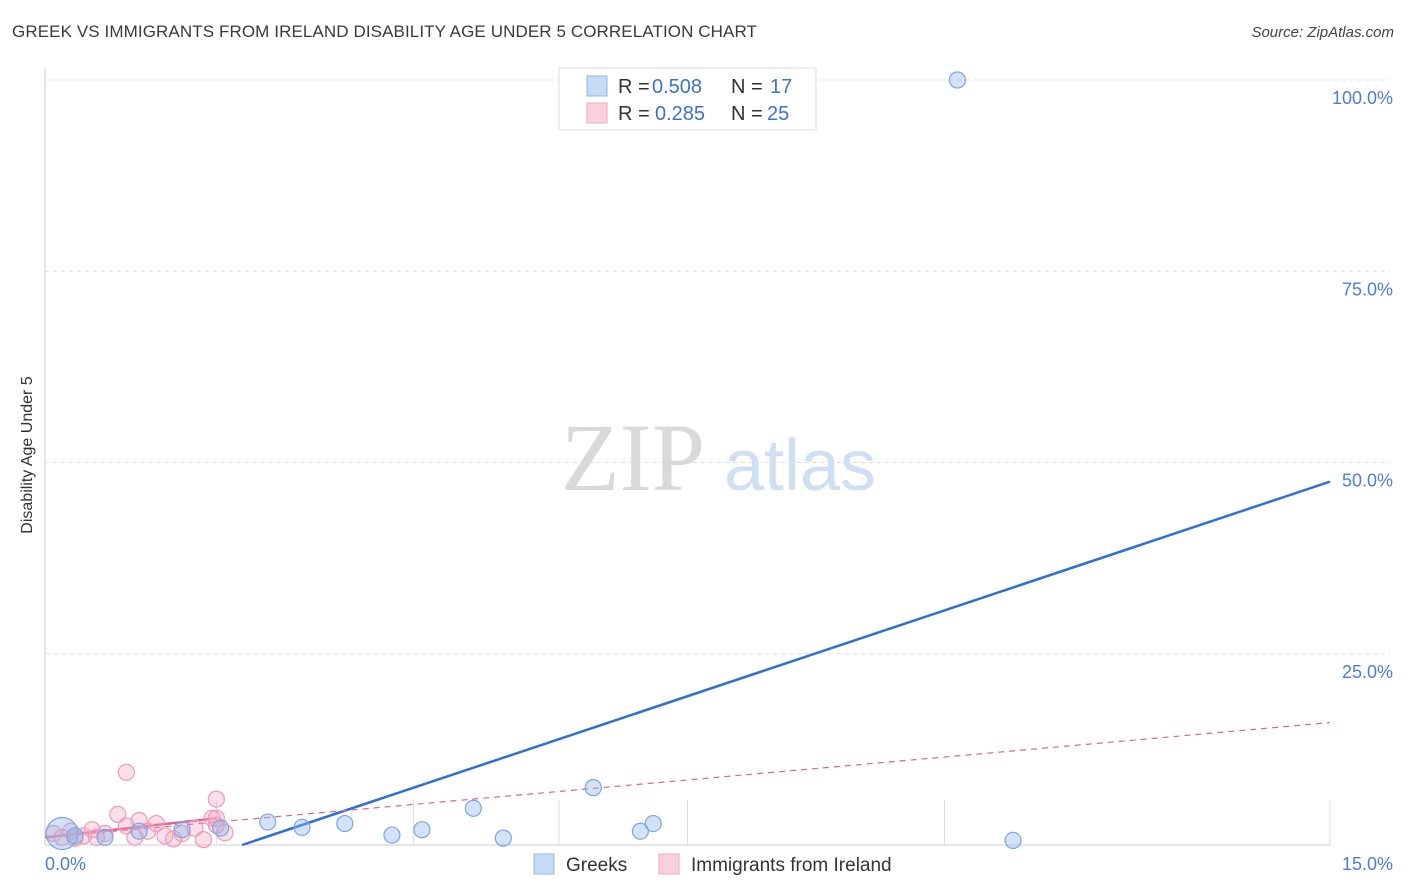 The width and height of the screenshot is (1406, 892). I want to click on ireland-n-label: N =, so click(747, 114).